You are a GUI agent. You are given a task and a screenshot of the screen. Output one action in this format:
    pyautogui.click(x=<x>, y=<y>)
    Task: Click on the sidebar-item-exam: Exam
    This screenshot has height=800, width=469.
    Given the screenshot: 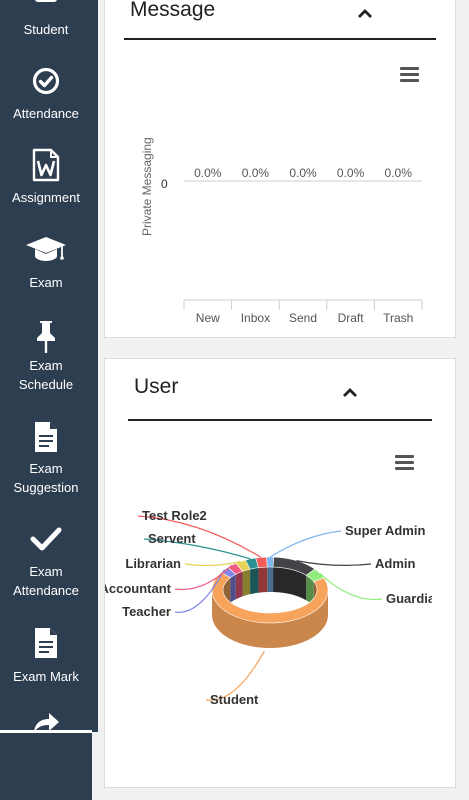 What is the action you would take?
    pyautogui.click(x=46, y=261)
    